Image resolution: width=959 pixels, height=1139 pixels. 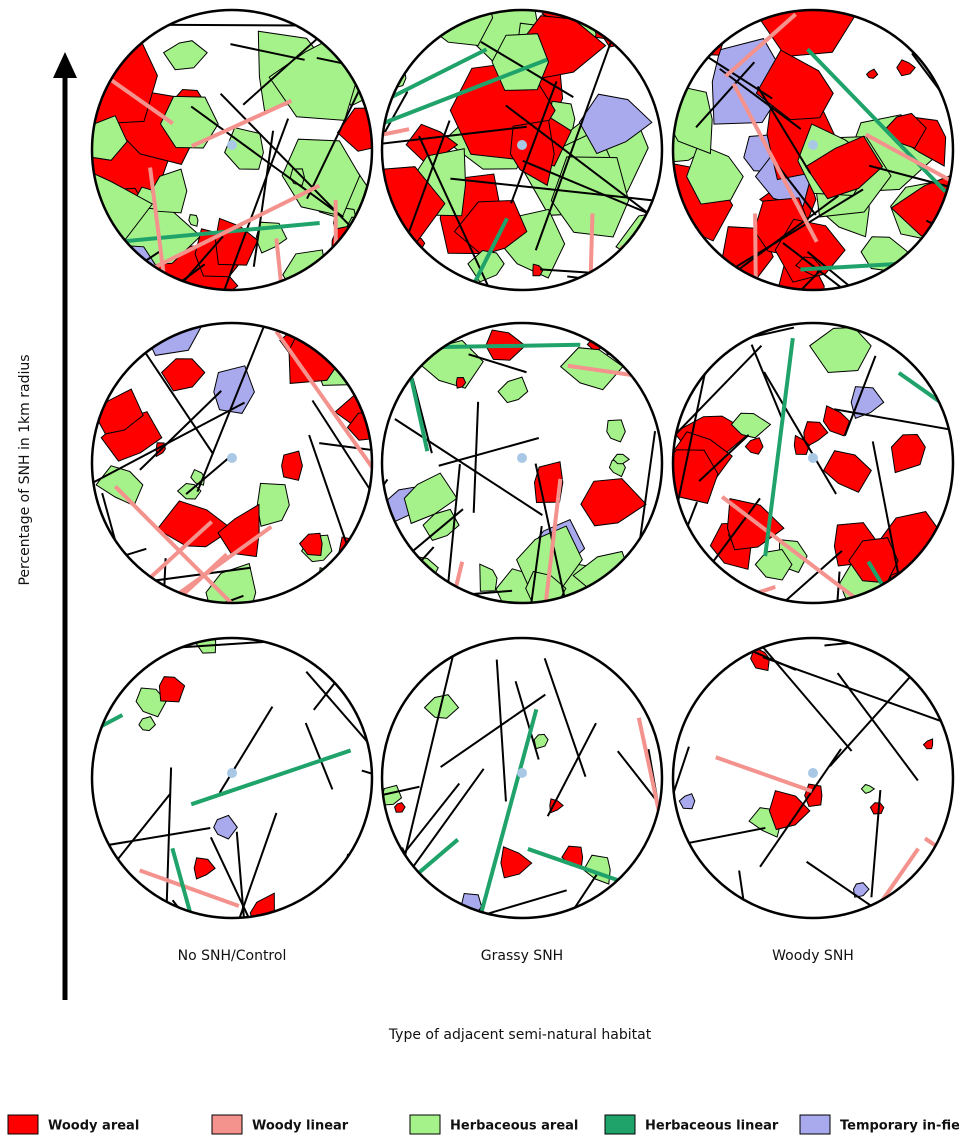 What do you see at coordinates (815, 1124) in the screenshot?
I see `legend-swatch` at bounding box center [815, 1124].